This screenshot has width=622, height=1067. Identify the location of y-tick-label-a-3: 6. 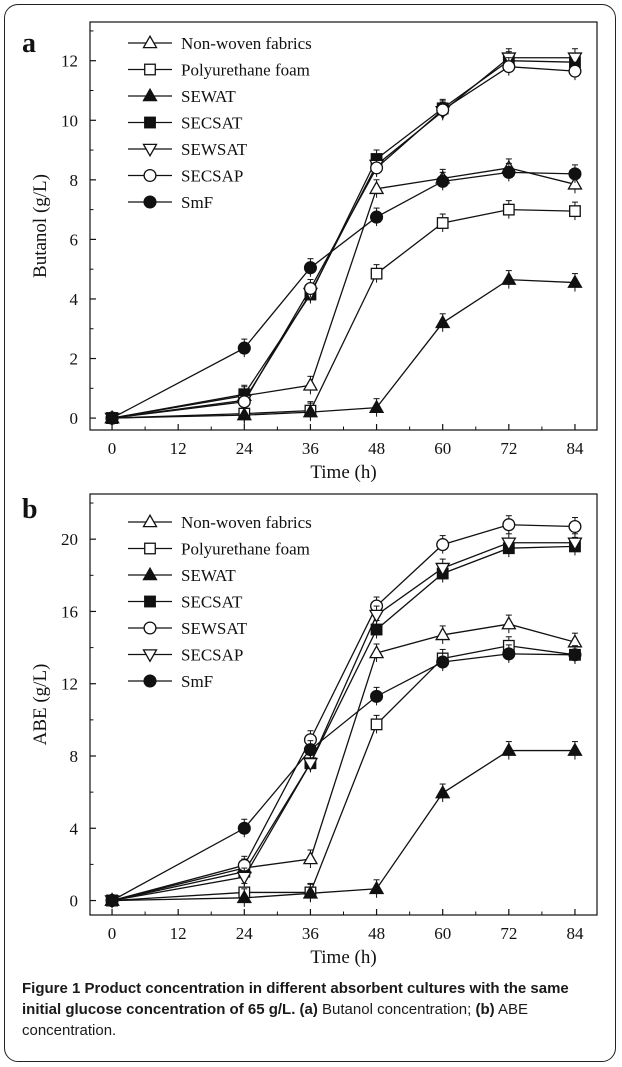
(74, 239).